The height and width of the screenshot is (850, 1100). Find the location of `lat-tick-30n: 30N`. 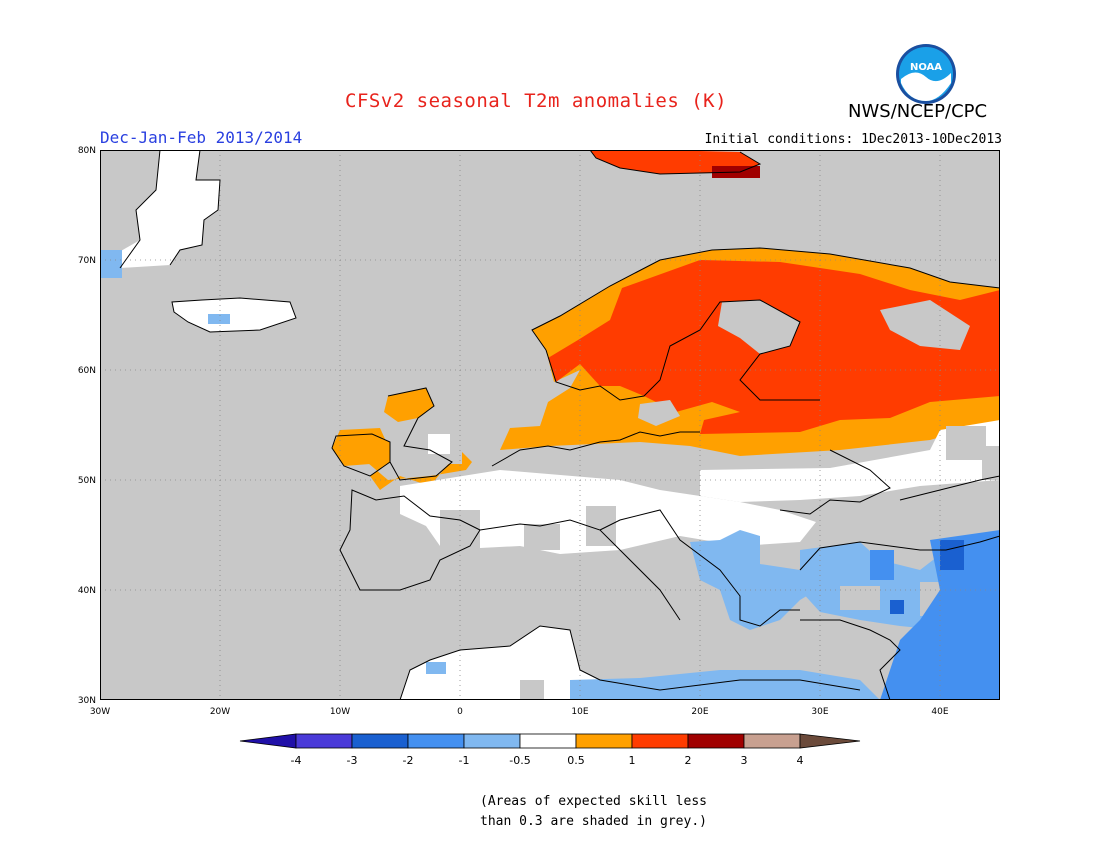

lat-tick-30n: 30N is located at coordinates (87, 701).